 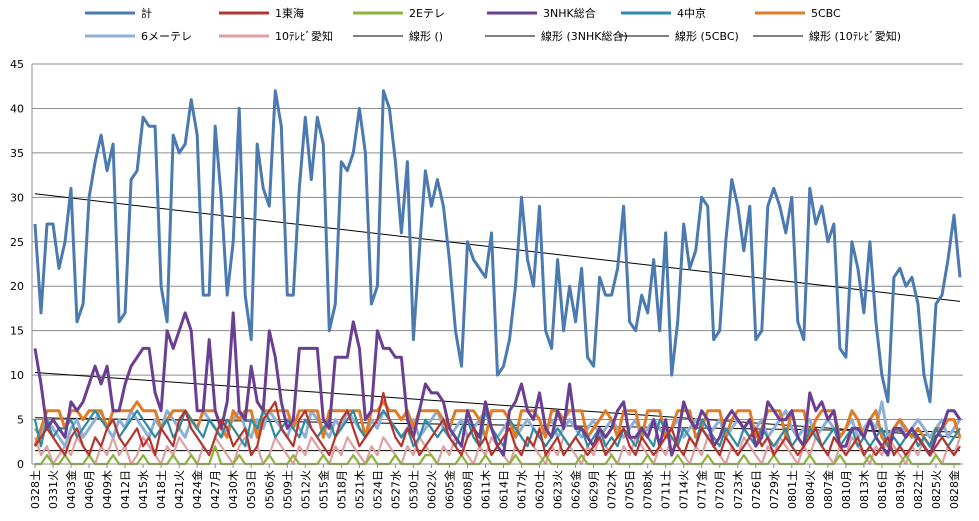 I want to click on x-tick-label: 0611木, so click(x=485, y=489).